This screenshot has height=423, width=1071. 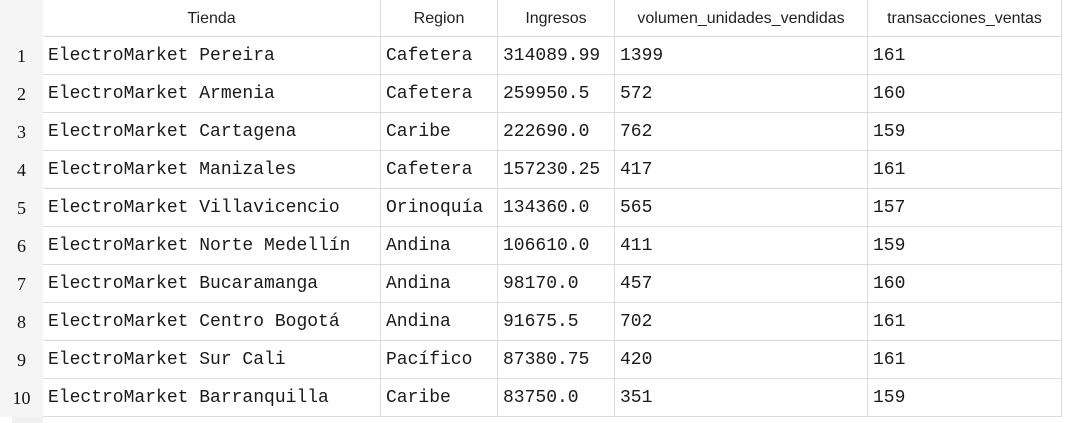 I want to click on table-cell-volumen-unidades-vendidas: 572, so click(x=741, y=94).